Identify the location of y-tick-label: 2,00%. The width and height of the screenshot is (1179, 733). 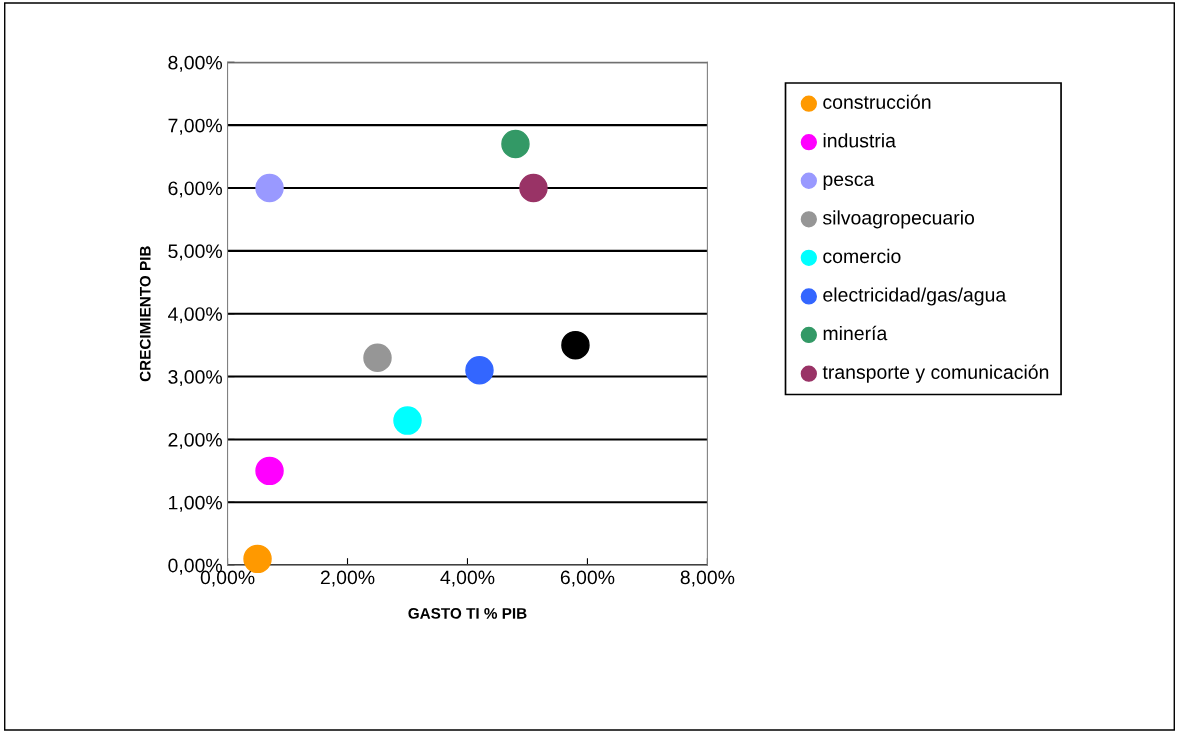
(195, 440).